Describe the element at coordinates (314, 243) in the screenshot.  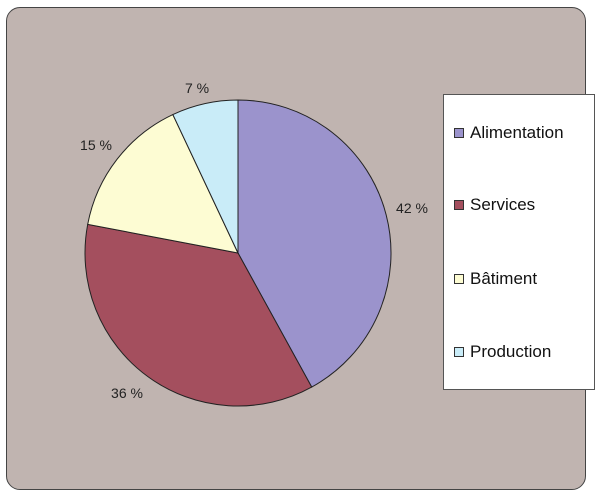
I see `pie-slice-alimentation` at that location.